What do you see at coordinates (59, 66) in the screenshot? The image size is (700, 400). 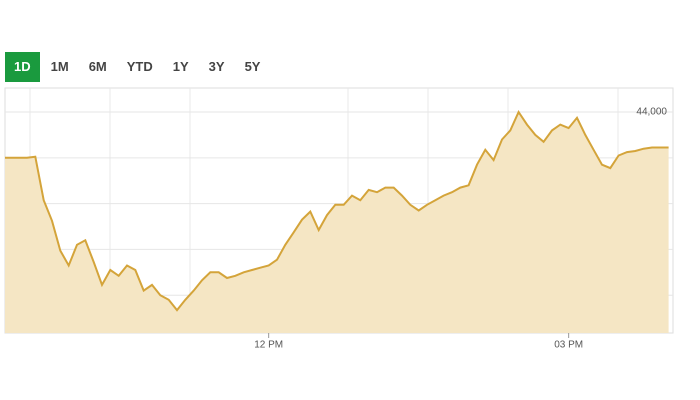 I see `range-tab: 1M` at bounding box center [59, 66].